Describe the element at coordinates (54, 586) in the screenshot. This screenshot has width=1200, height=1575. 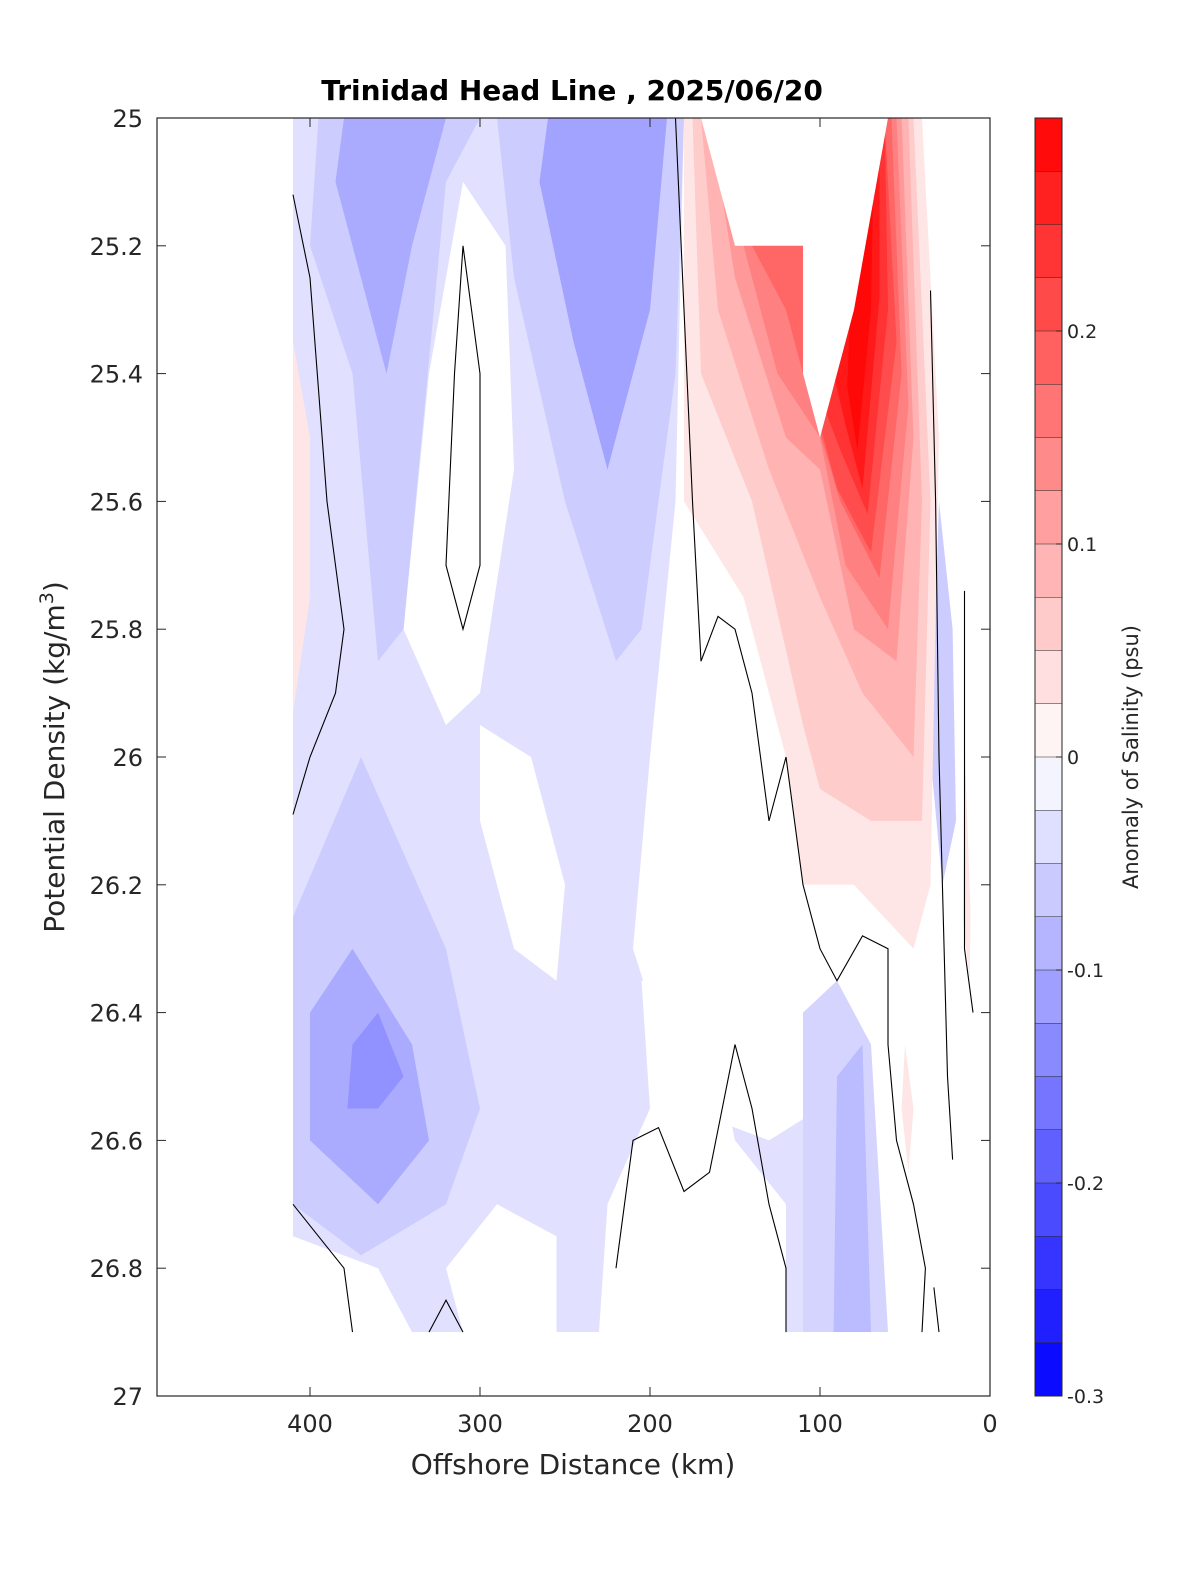
I see `y-axis-label-close: )` at that location.